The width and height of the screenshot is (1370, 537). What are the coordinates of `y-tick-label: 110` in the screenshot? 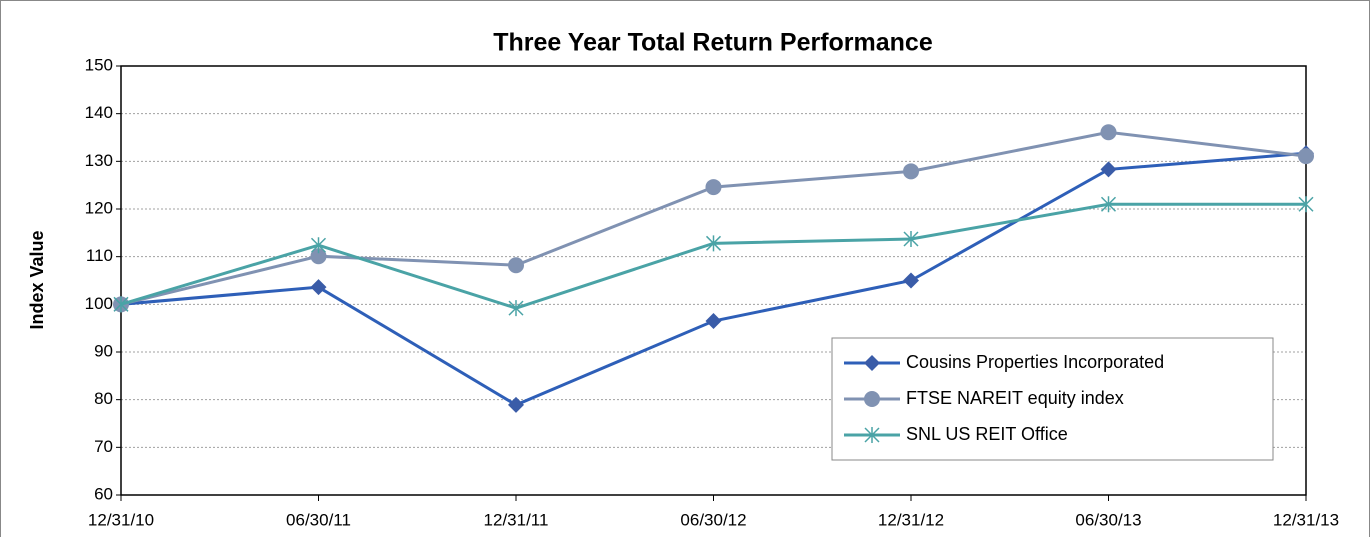 It's located at (99, 255).